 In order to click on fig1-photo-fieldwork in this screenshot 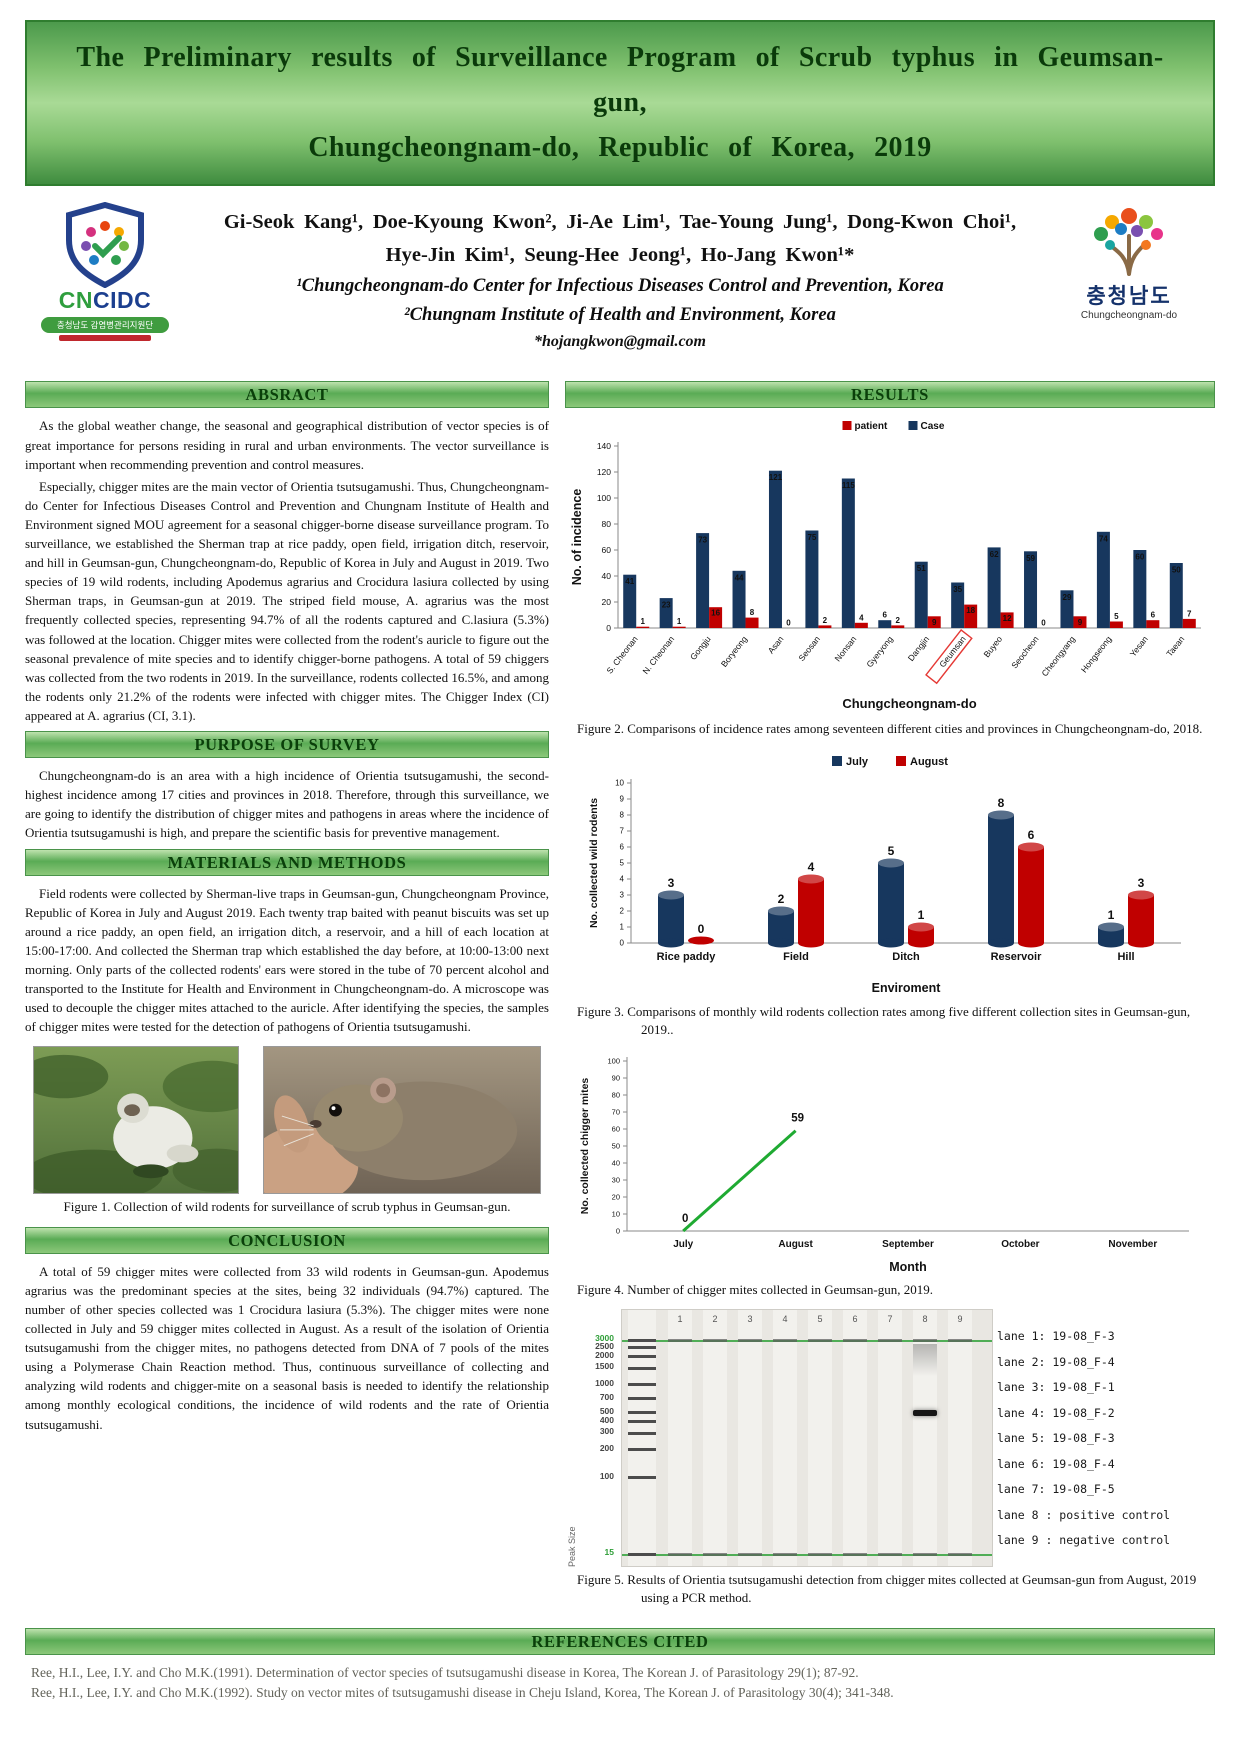, I will do `click(136, 1120)`.